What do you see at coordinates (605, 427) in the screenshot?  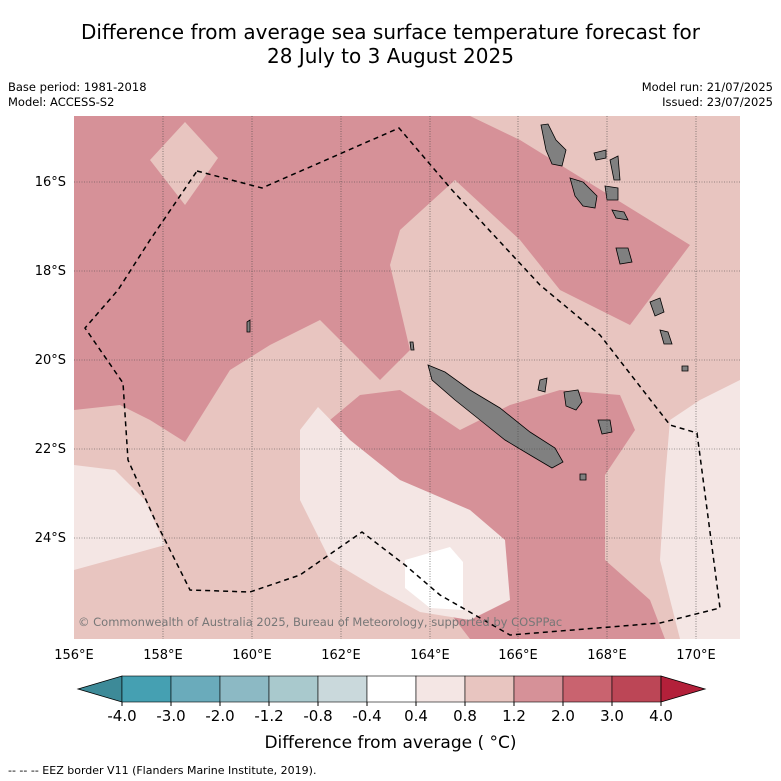 I see `mare-land` at bounding box center [605, 427].